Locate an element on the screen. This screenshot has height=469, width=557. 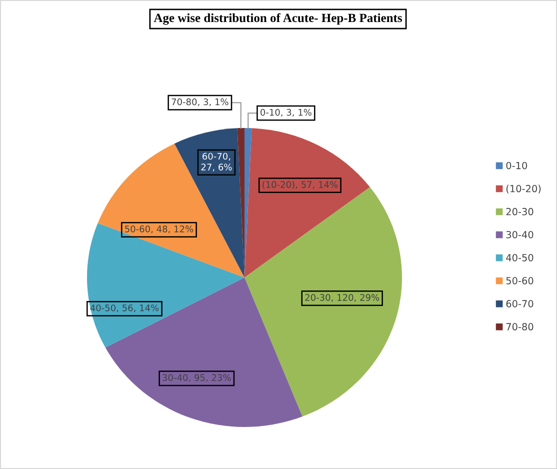
legend-label: (10-20) is located at coordinates (523, 189).